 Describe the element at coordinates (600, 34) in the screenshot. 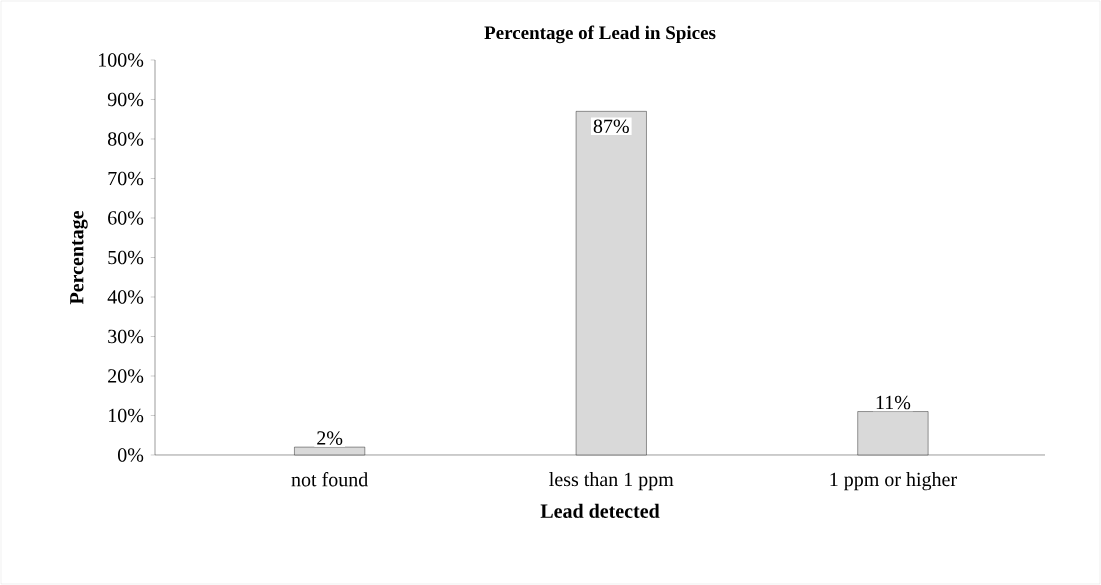

I see `chart-title: Percentage of Lead in Spices` at that location.